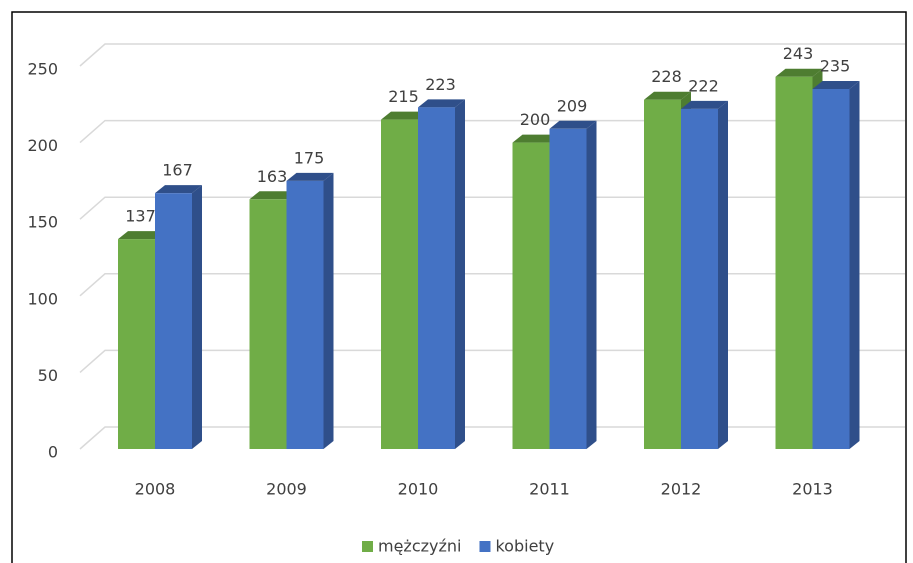 This screenshot has height=563, width=913. Describe the element at coordinates (42, 298) in the screenshot. I see `y-tick-label: 100` at that location.